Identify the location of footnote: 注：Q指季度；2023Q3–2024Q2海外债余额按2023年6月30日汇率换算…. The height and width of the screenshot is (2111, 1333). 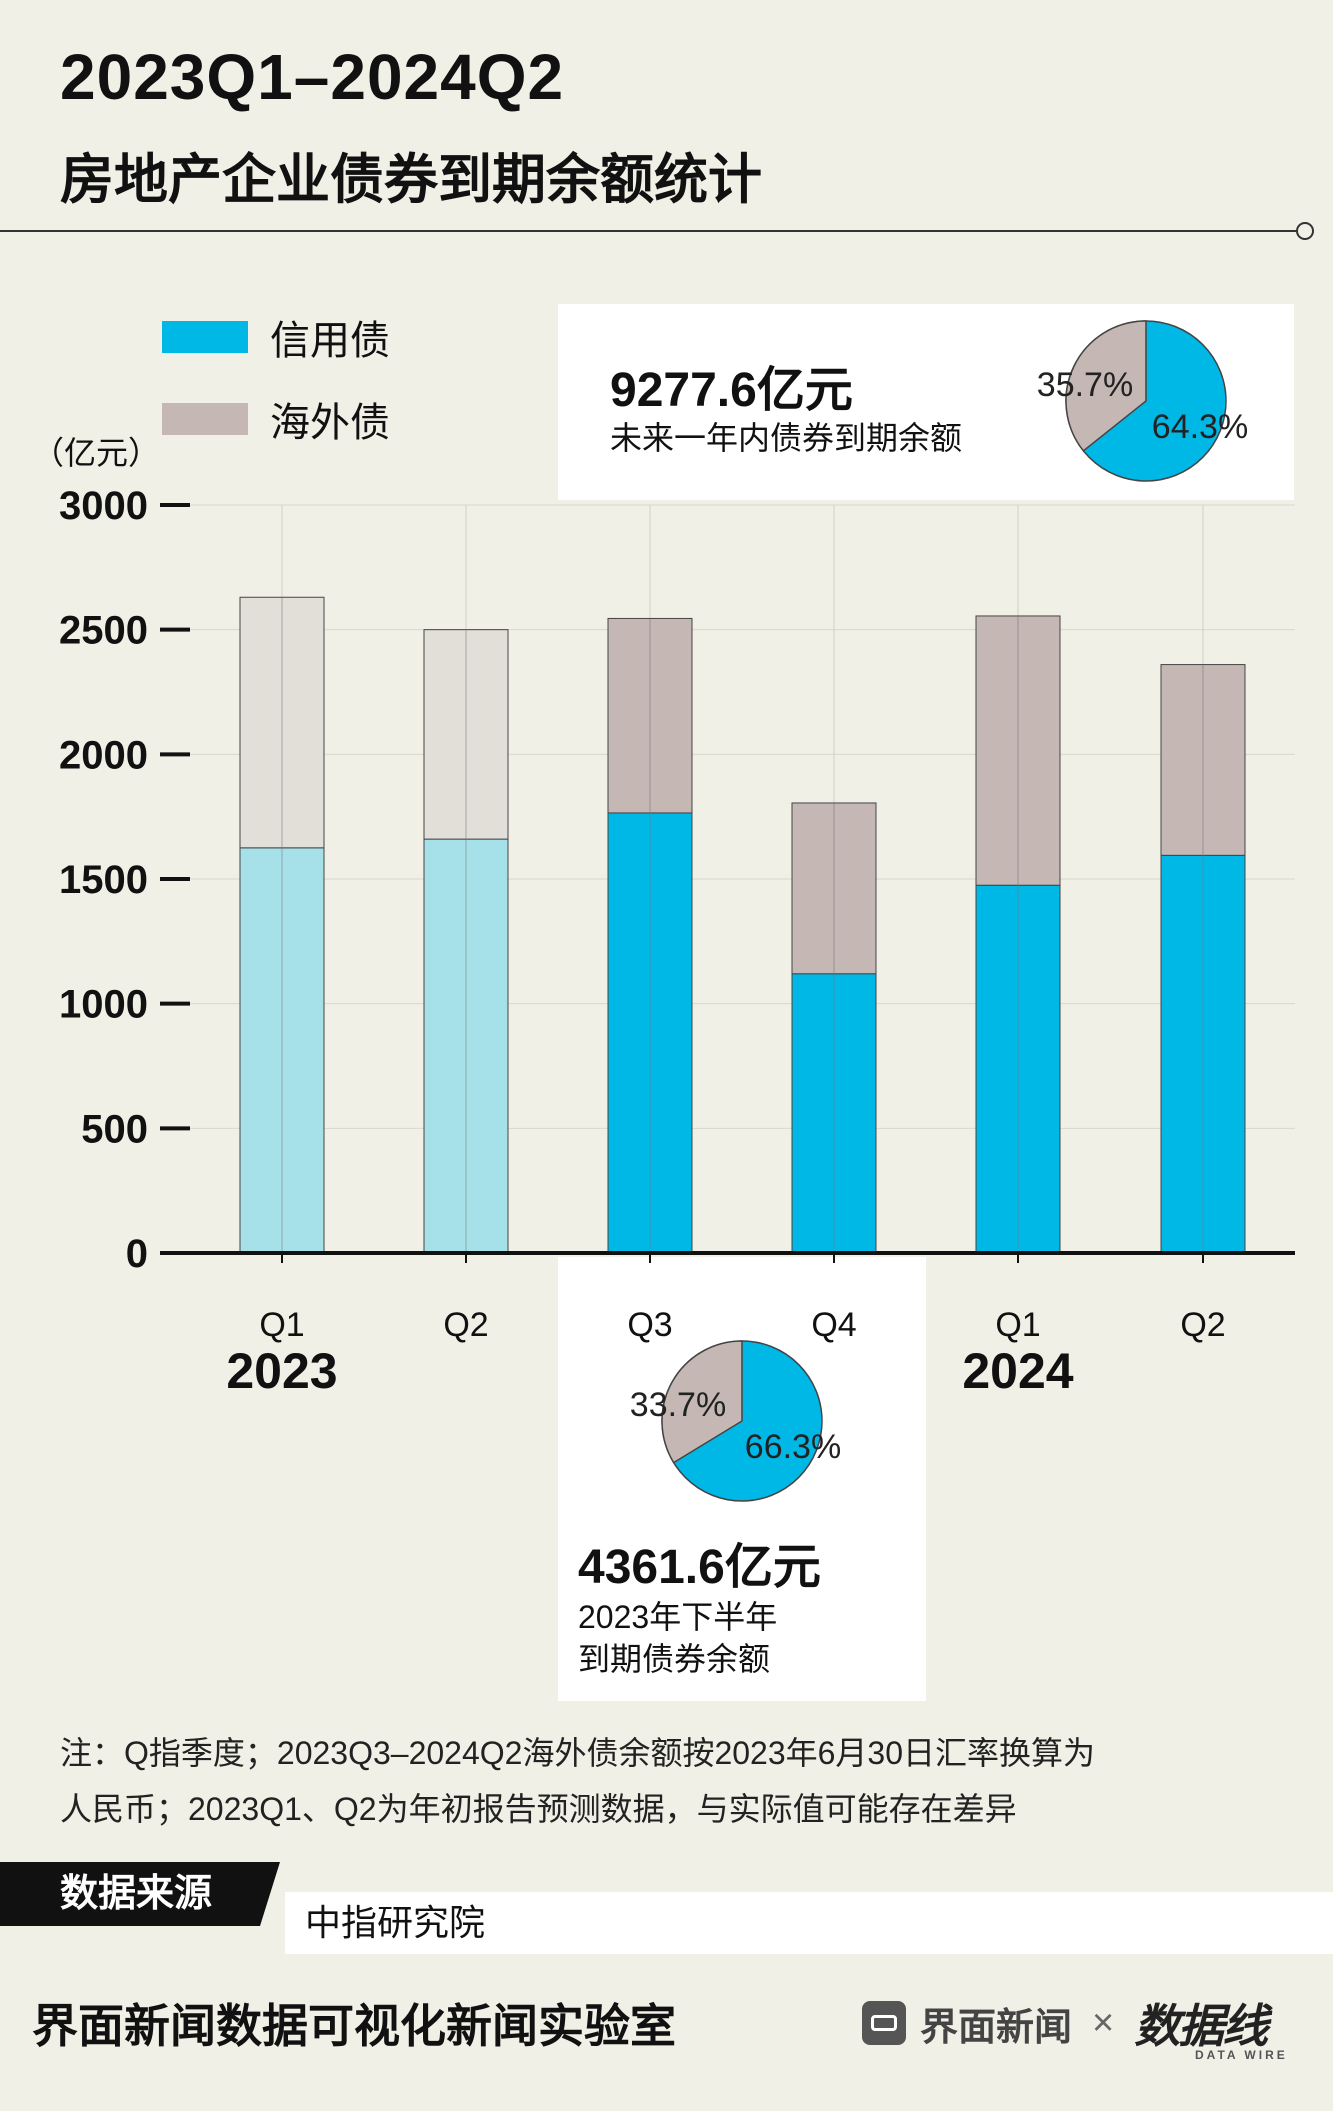
(680, 1781).